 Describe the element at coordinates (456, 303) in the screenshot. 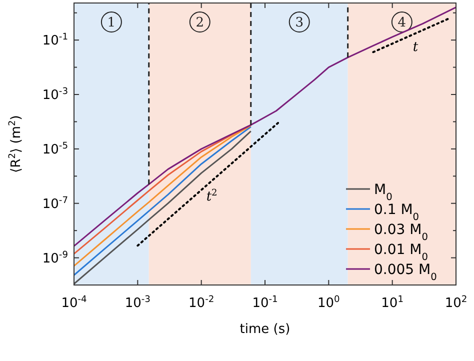

I see `x-tick-label: 10$^{2}$` at that location.